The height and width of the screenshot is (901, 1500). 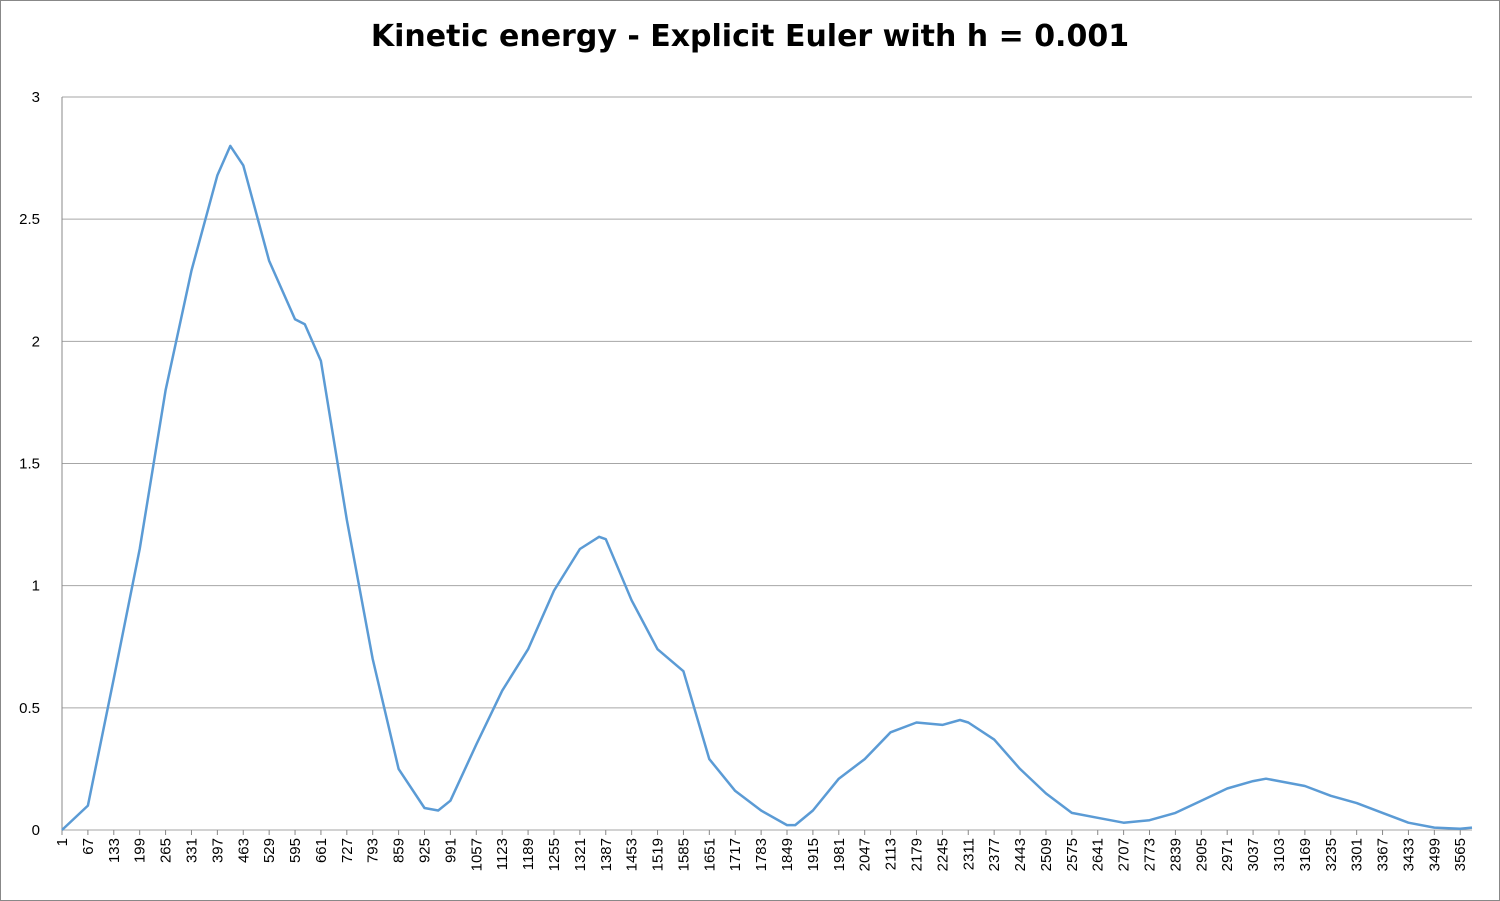 What do you see at coordinates (166, 850) in the screenshot?
I see `x-tick-label: 265` at bounding box center [166, 850].